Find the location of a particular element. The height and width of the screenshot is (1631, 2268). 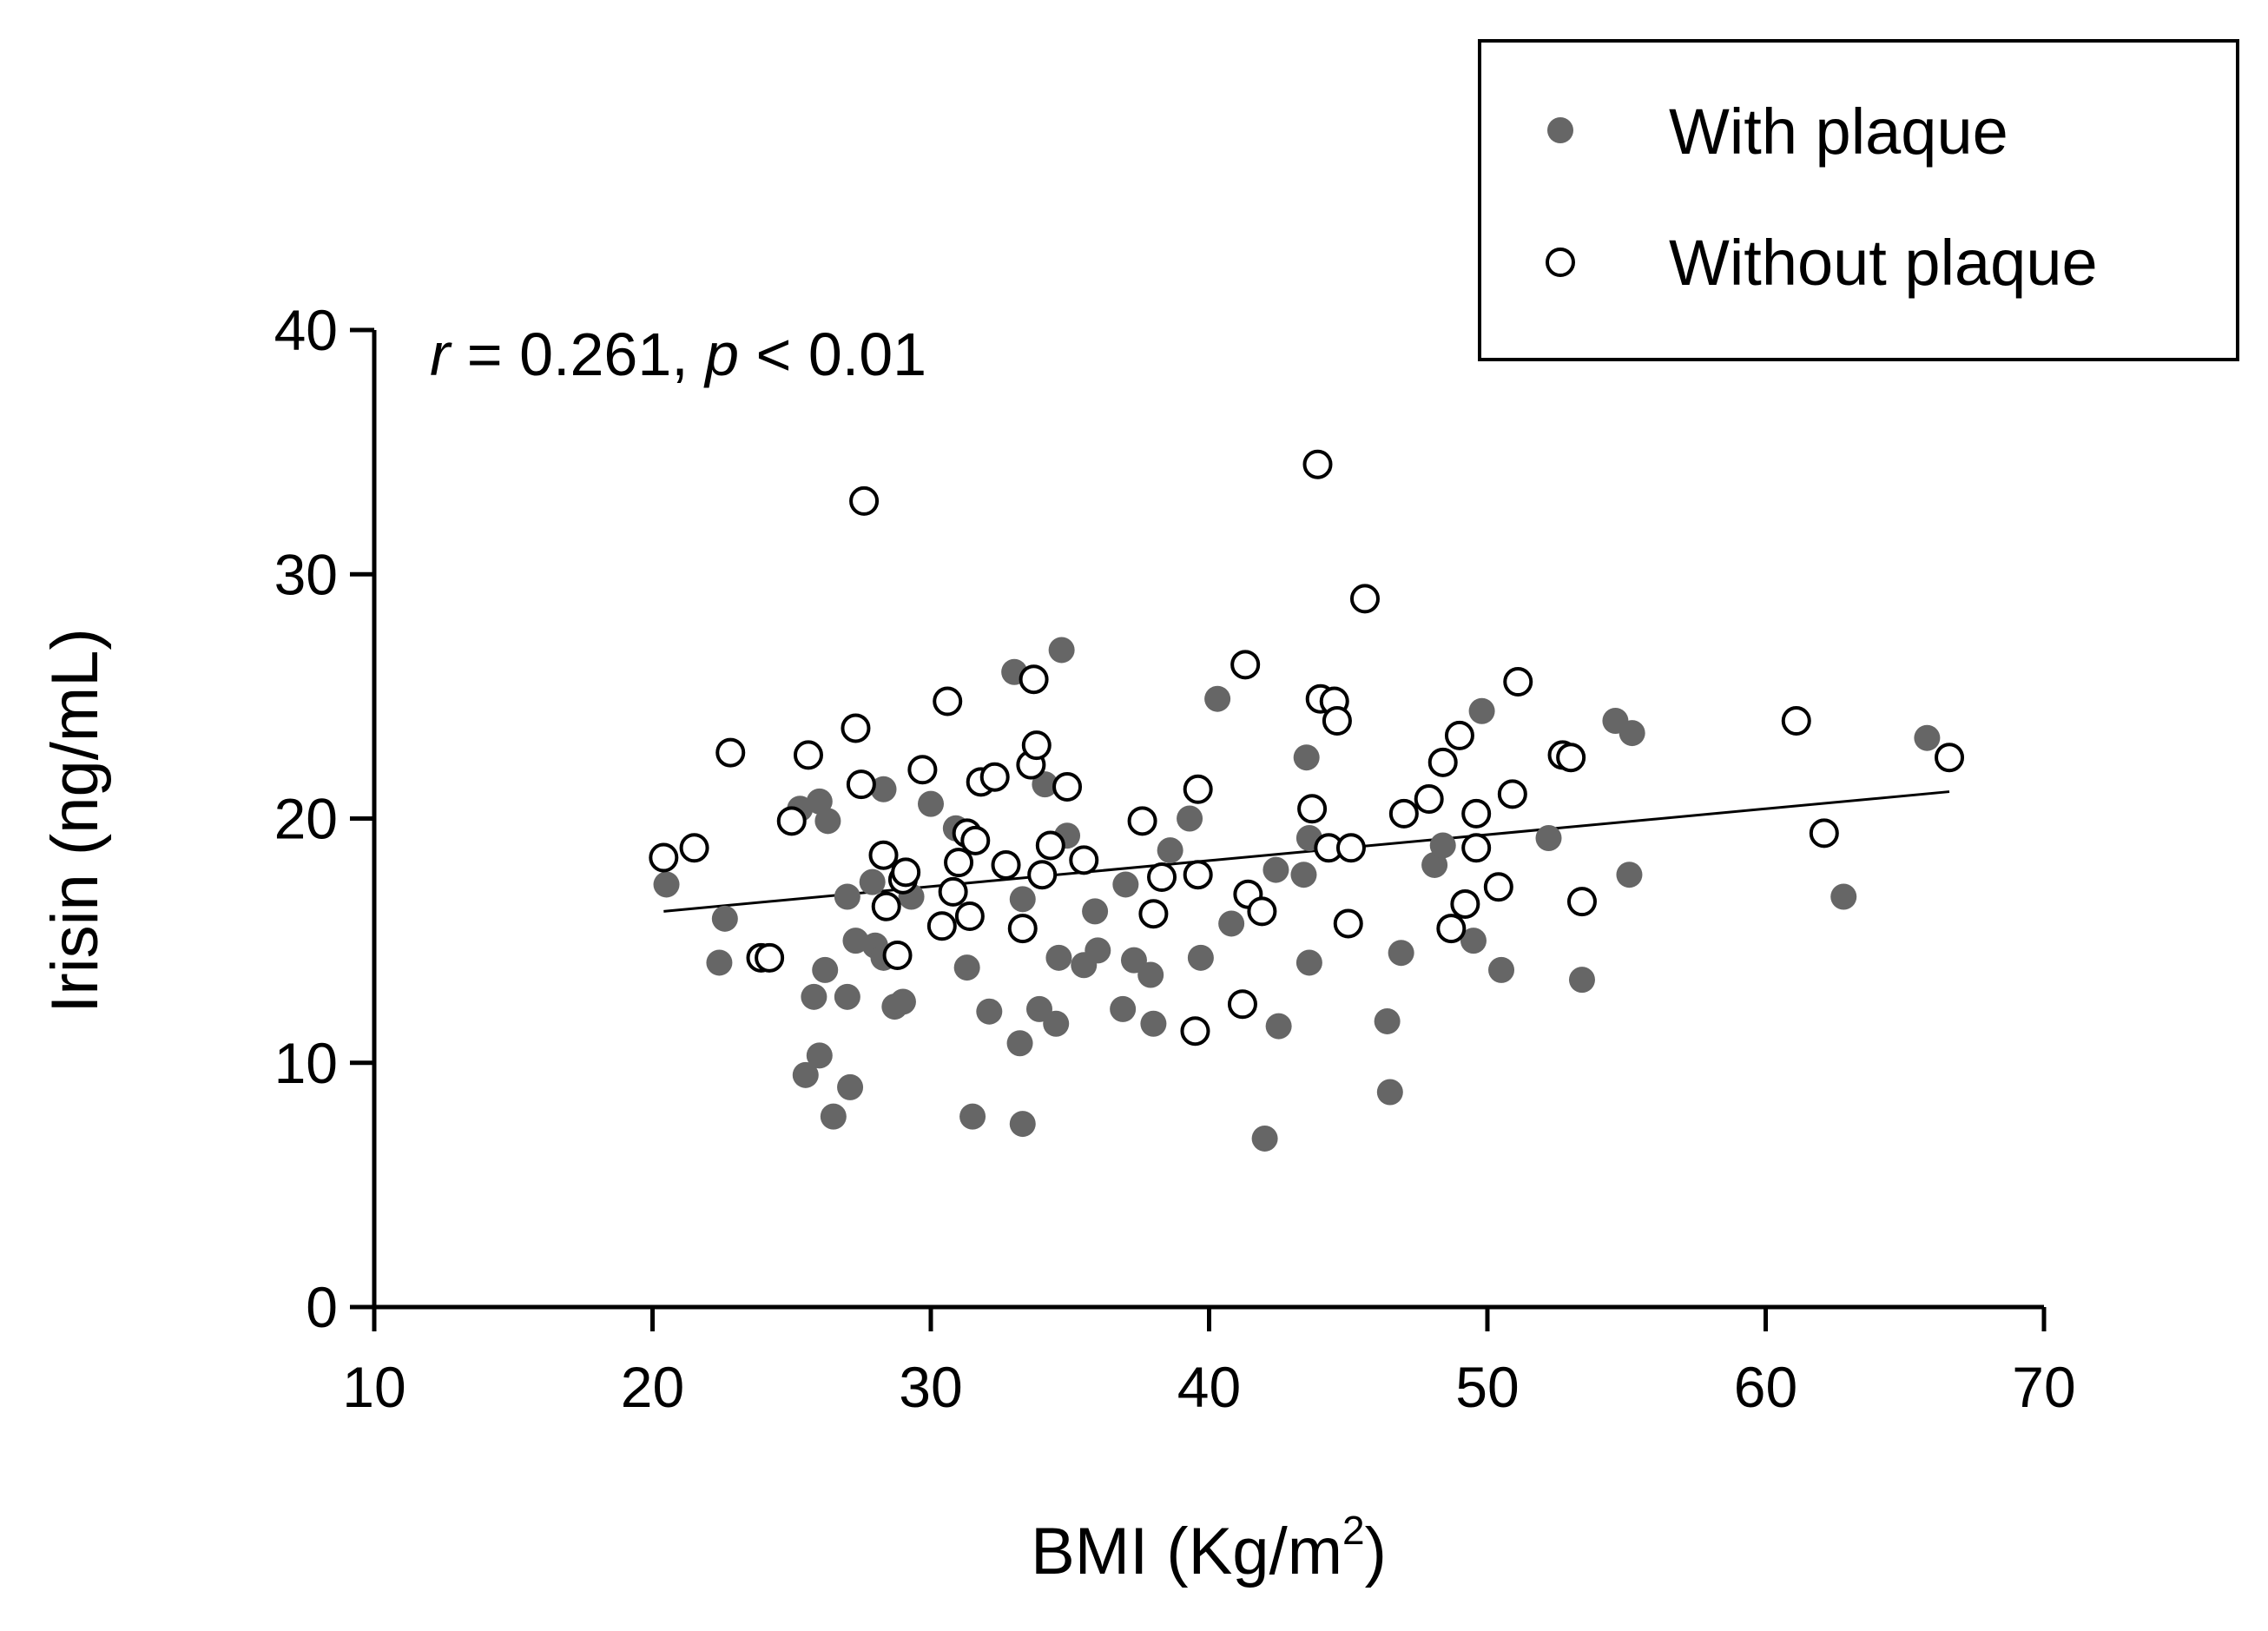

legend-marker-without-plaque is located at coordinates (1561, 263).